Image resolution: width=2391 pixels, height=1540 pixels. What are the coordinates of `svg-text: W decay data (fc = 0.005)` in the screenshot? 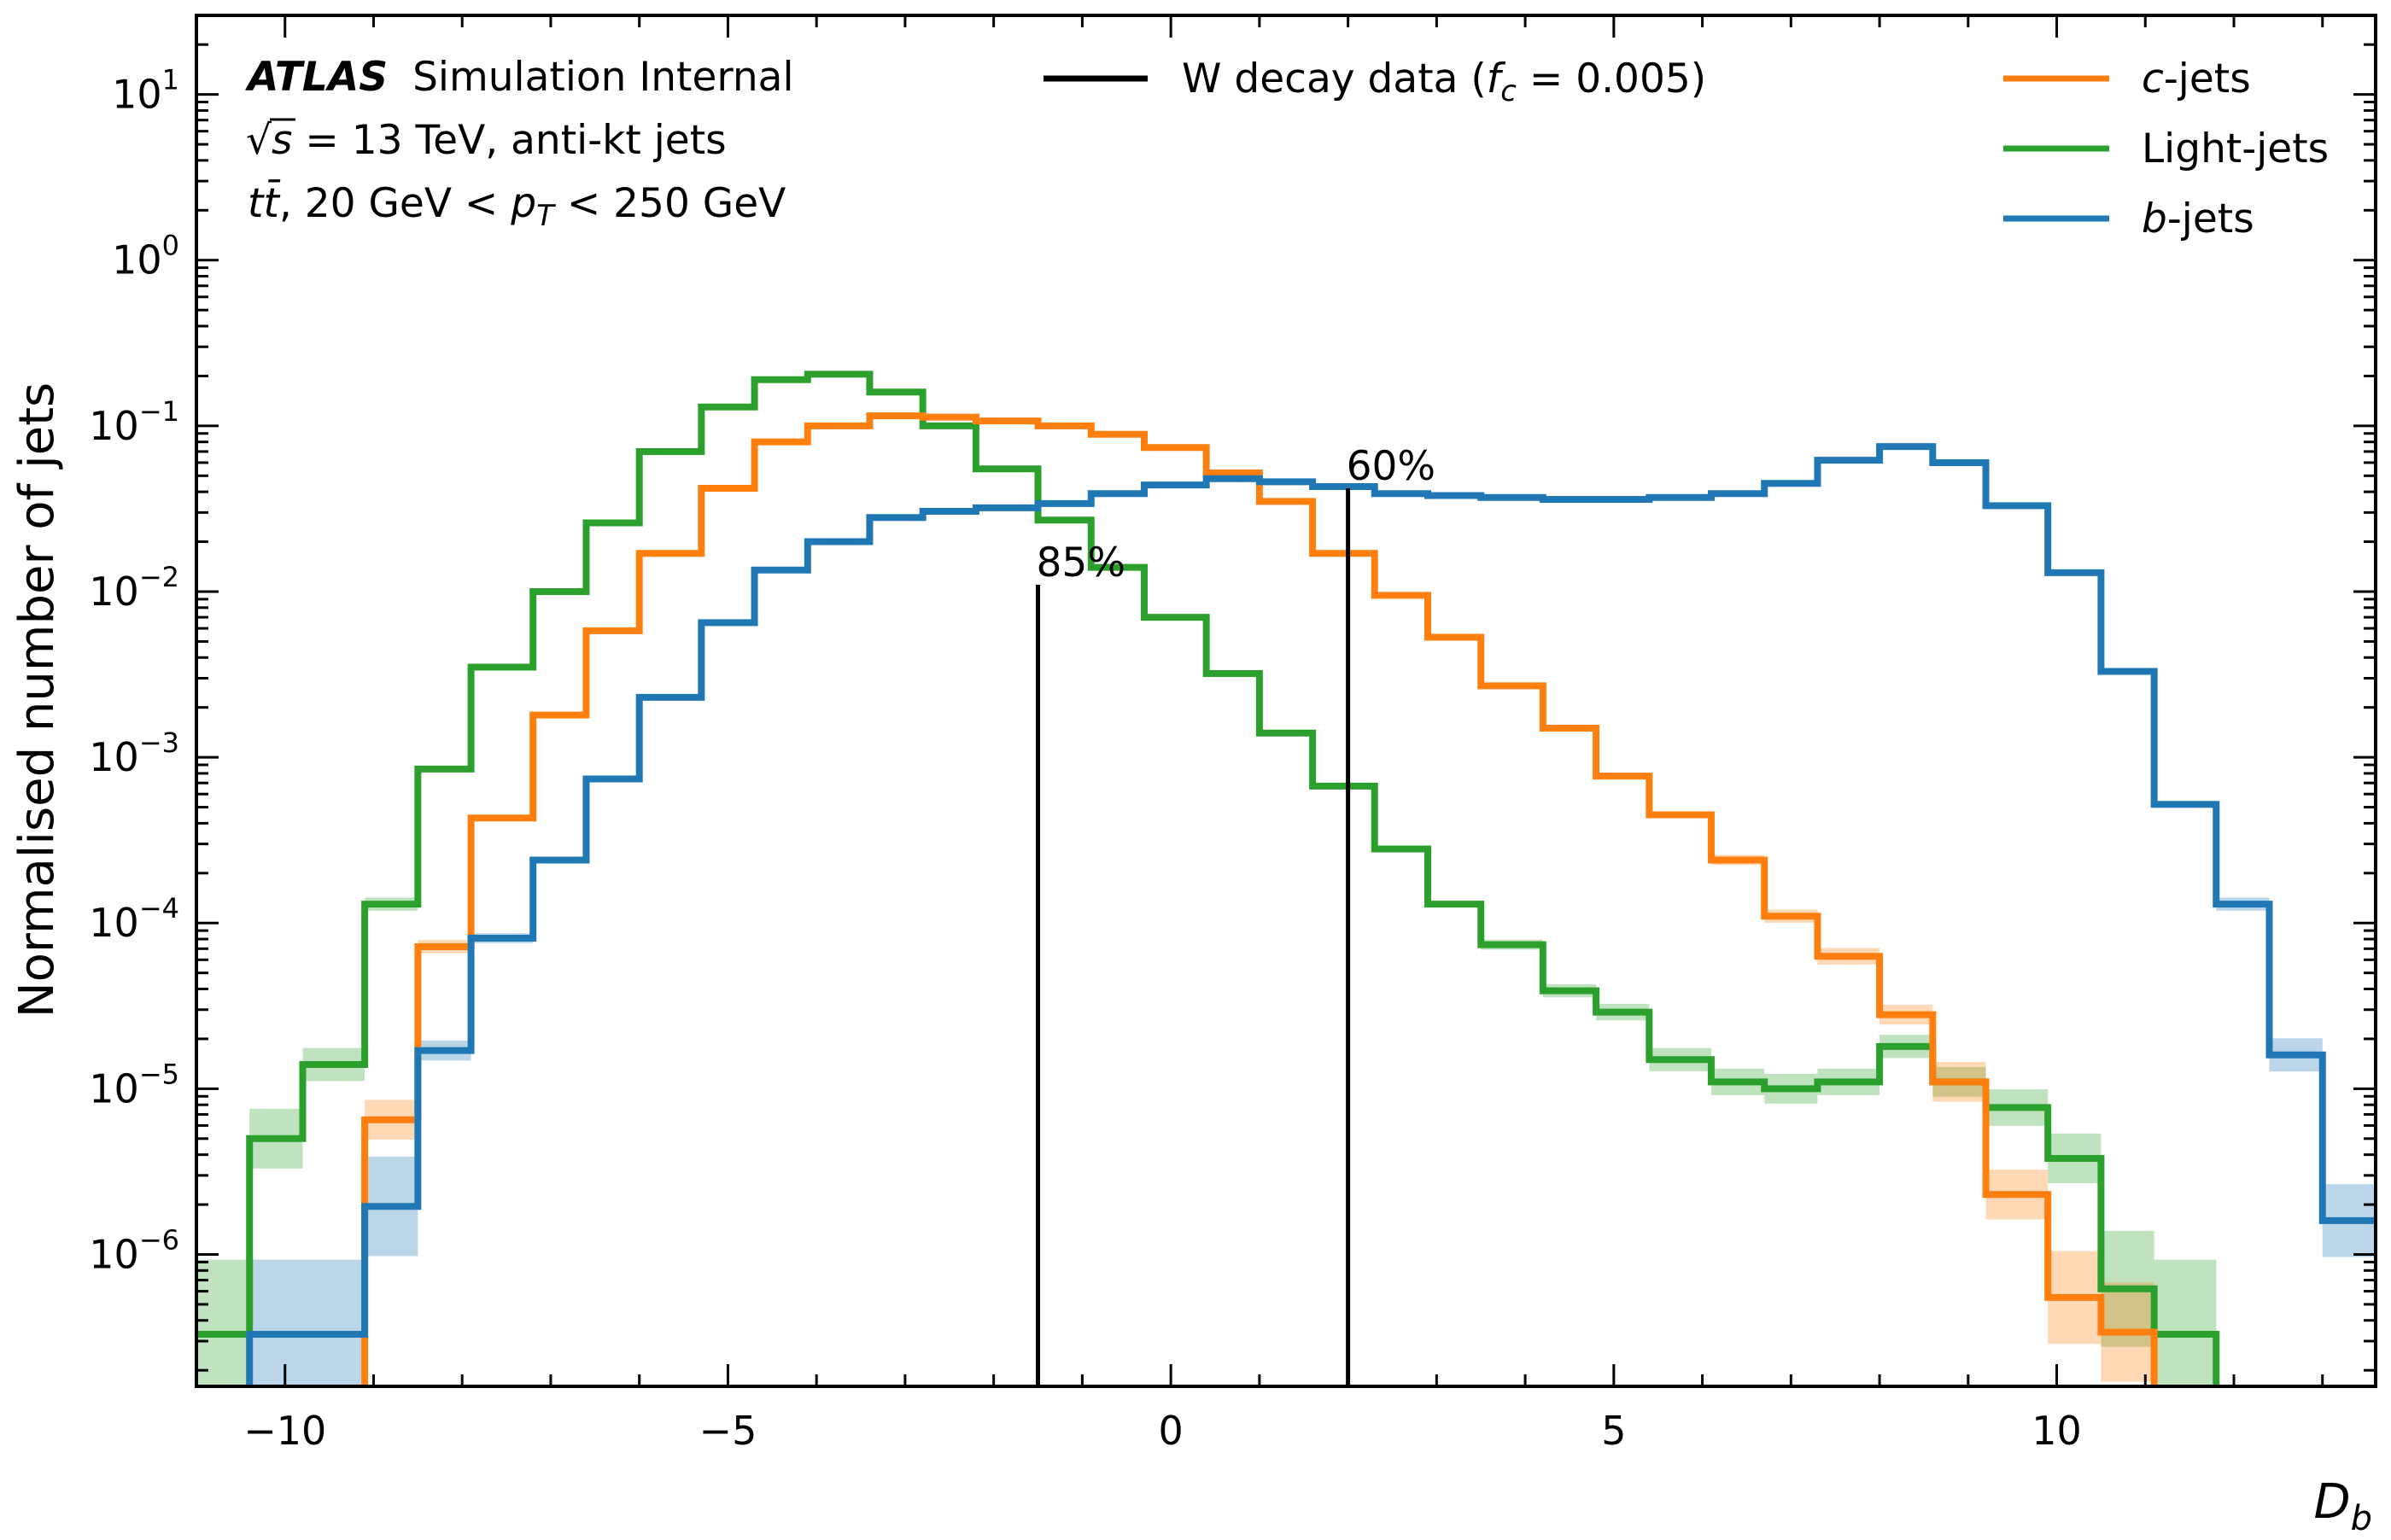 It's located at (1444, 81).